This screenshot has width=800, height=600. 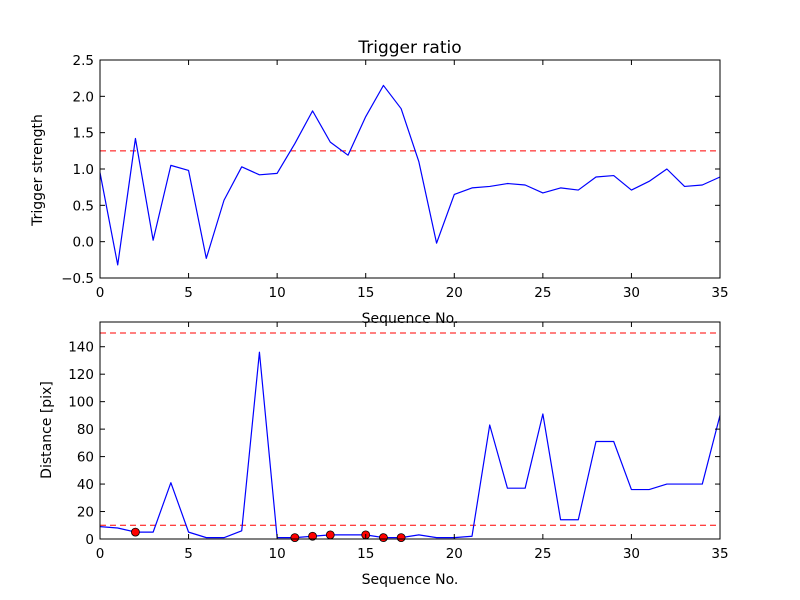 I want to click on y-axis-label: Distance [pix], so click(x=47, y=430).